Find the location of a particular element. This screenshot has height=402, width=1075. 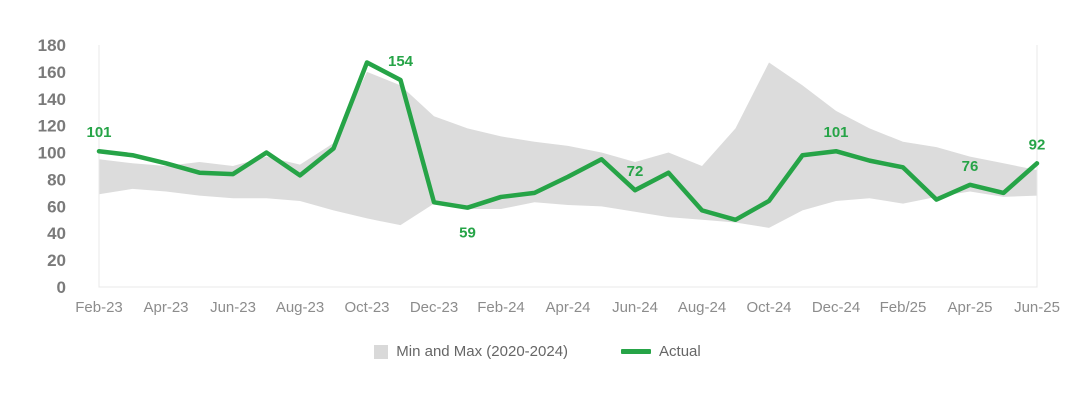

y-tick-label: 0 is located at coordinates (61, 287).